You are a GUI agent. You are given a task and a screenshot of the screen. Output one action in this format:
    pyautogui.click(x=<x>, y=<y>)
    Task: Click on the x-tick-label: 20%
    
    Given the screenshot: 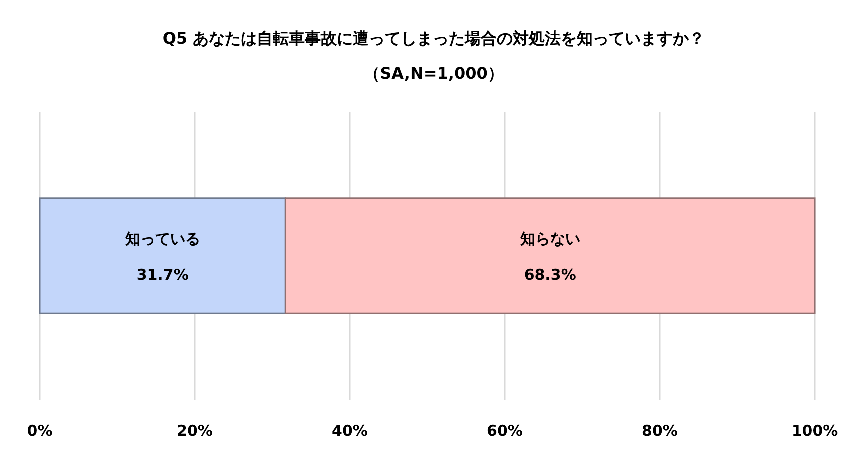 What is the action you would take?
    pyautogui.click(x=195, y=431)
    